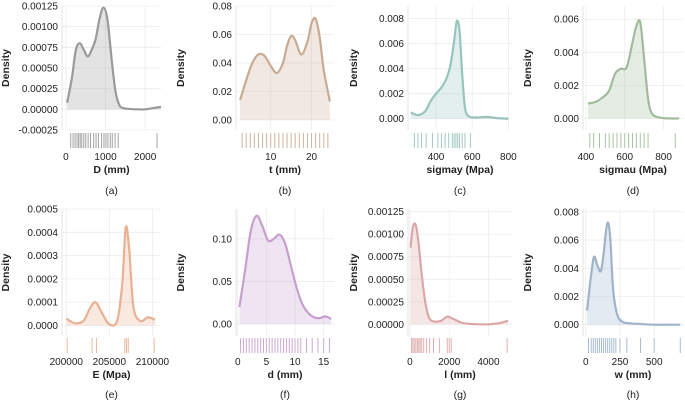 The width and height of the screenshot is (685, 401). Describe the element at coordinates (386, 302) in the screenshot. I see `y-tick-label-g-1: 0.00025` at that location.